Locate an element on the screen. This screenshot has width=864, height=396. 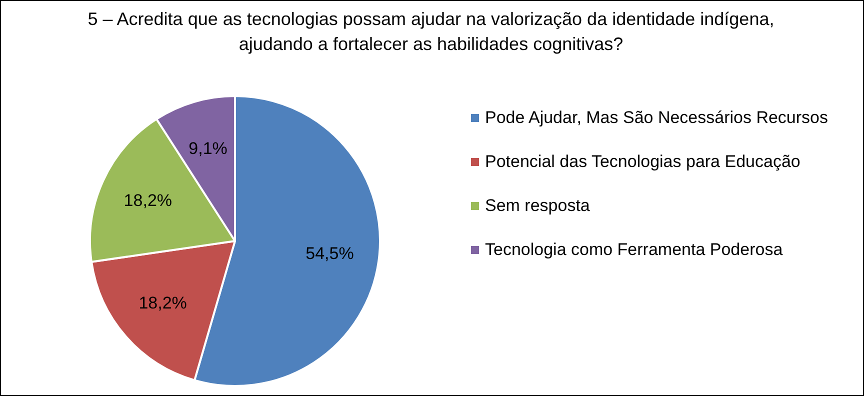
legend-label: Tecnologia como Ferramenta Poderosa is located at coordinates (634, 250).